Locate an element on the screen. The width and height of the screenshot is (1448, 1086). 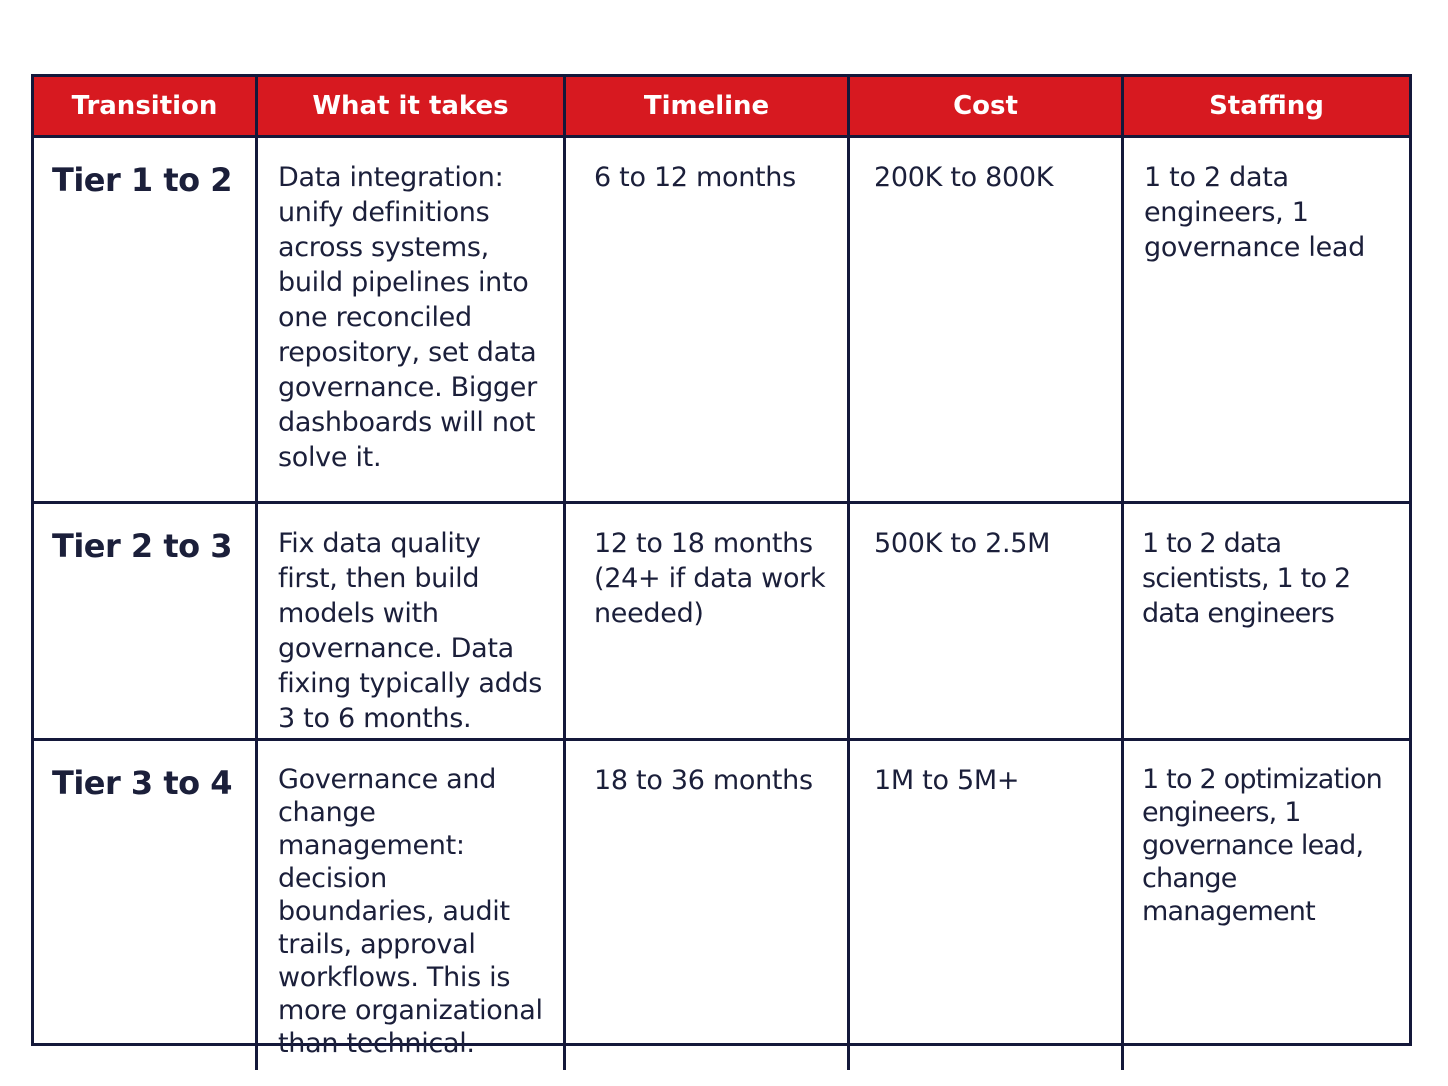
row-3-transition: Tier 3 to 4 is located at coordinates (146, 905).